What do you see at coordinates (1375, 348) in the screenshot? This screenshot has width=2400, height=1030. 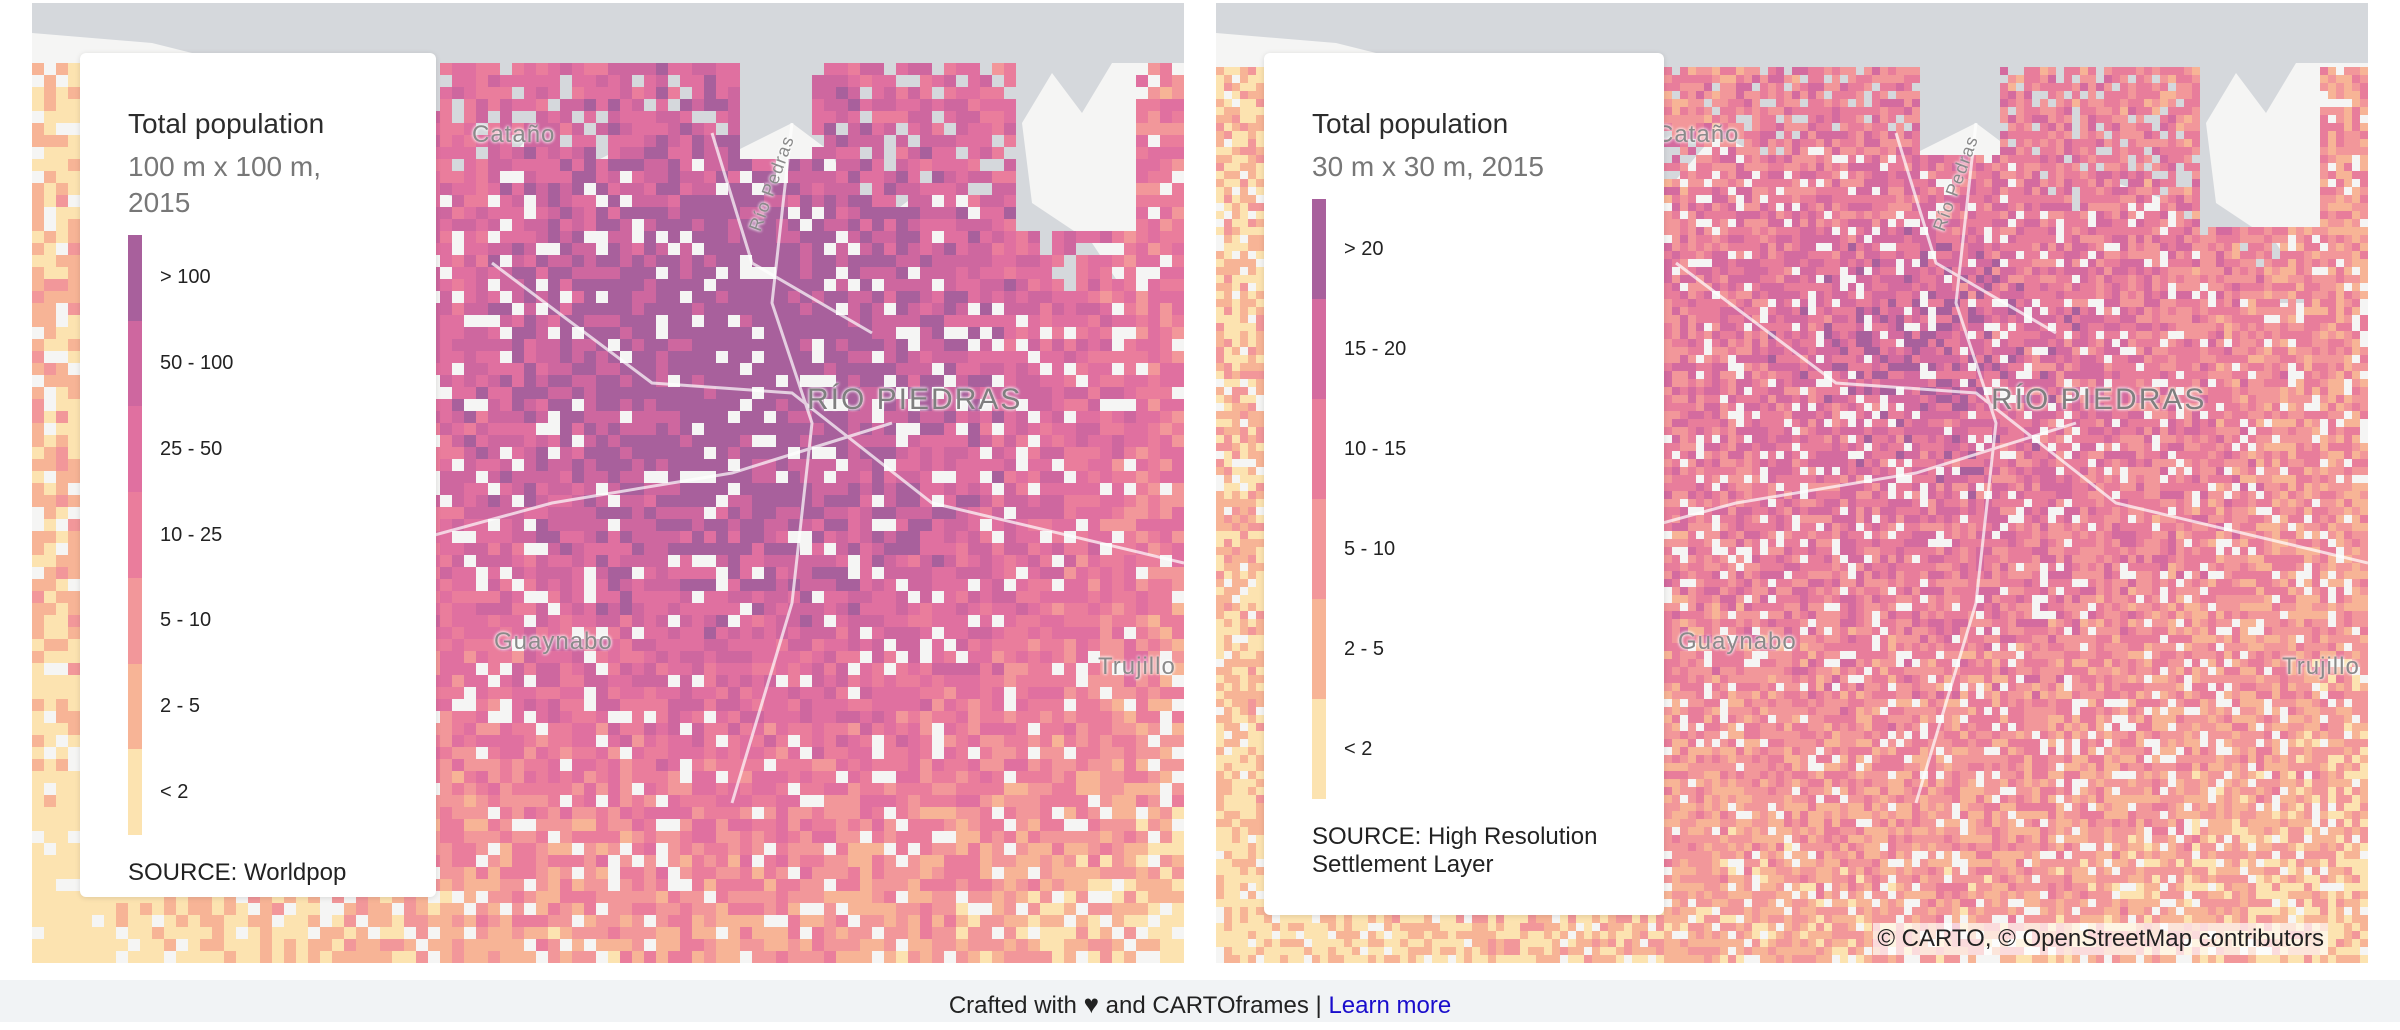 I see `legend-label: 15 - 20` at bounding box center [1375, 348].